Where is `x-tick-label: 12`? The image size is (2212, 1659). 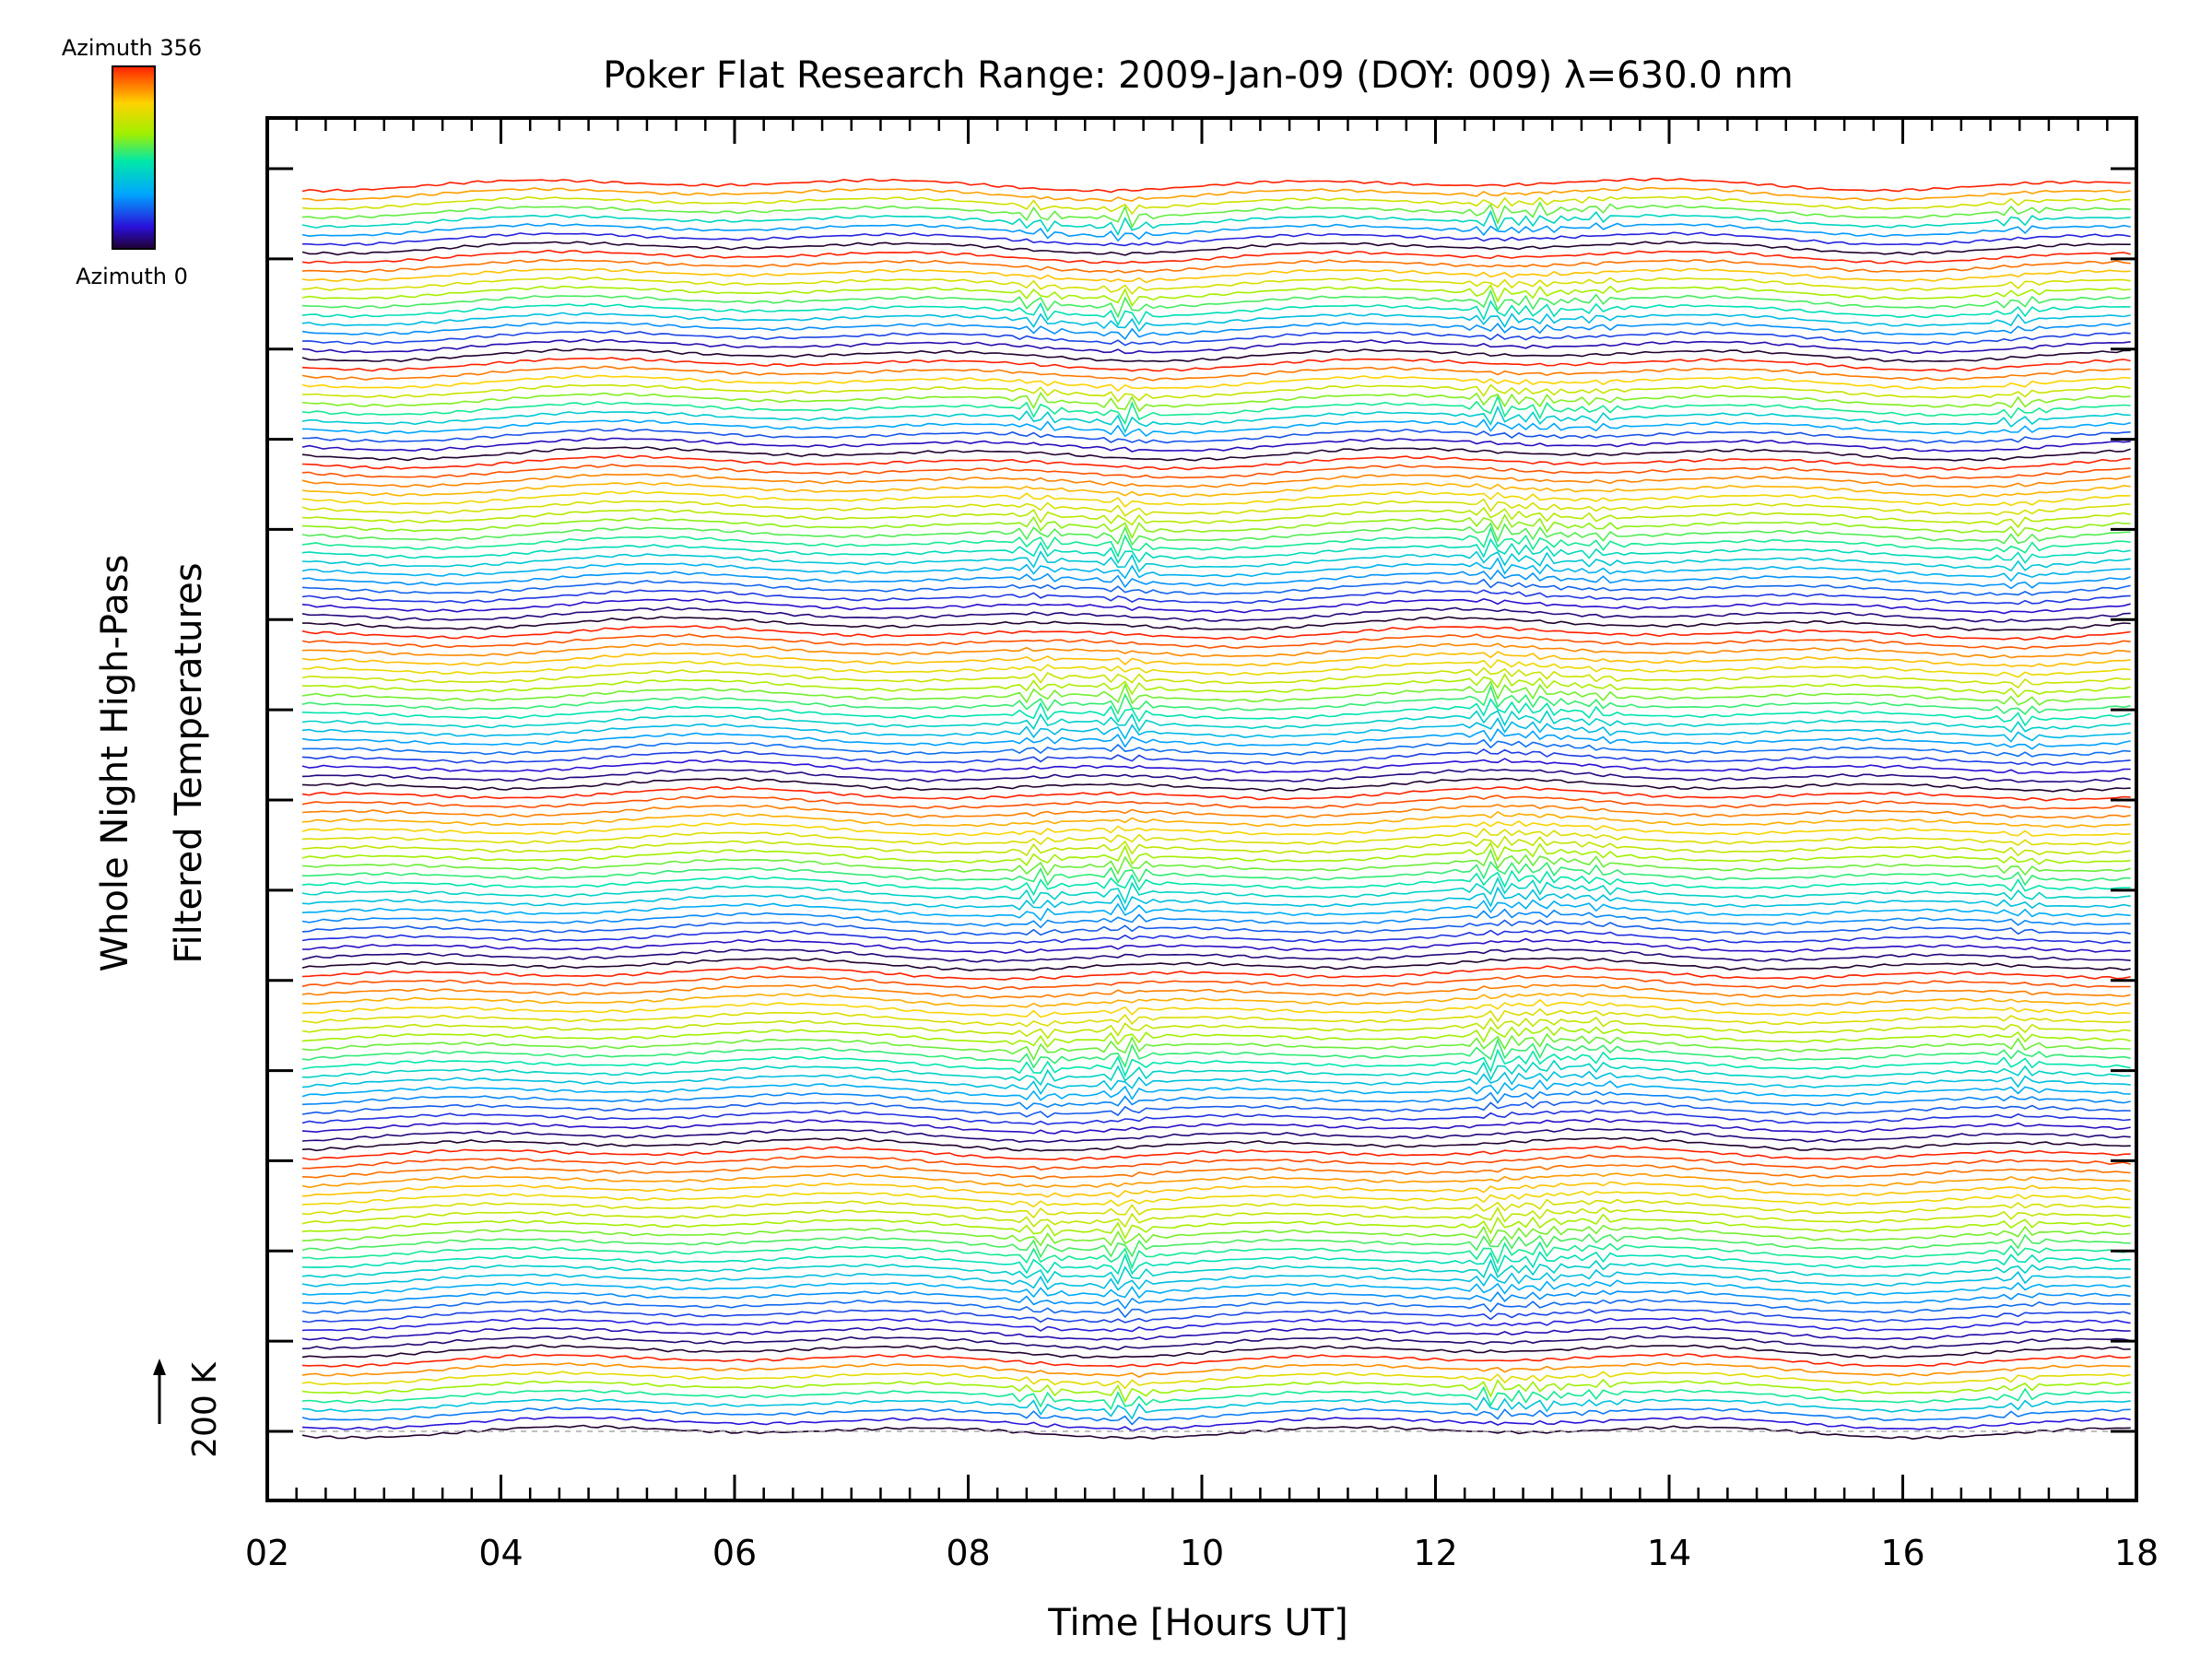
x-tick-label: 12 is located at coordinates (1435, 1553).